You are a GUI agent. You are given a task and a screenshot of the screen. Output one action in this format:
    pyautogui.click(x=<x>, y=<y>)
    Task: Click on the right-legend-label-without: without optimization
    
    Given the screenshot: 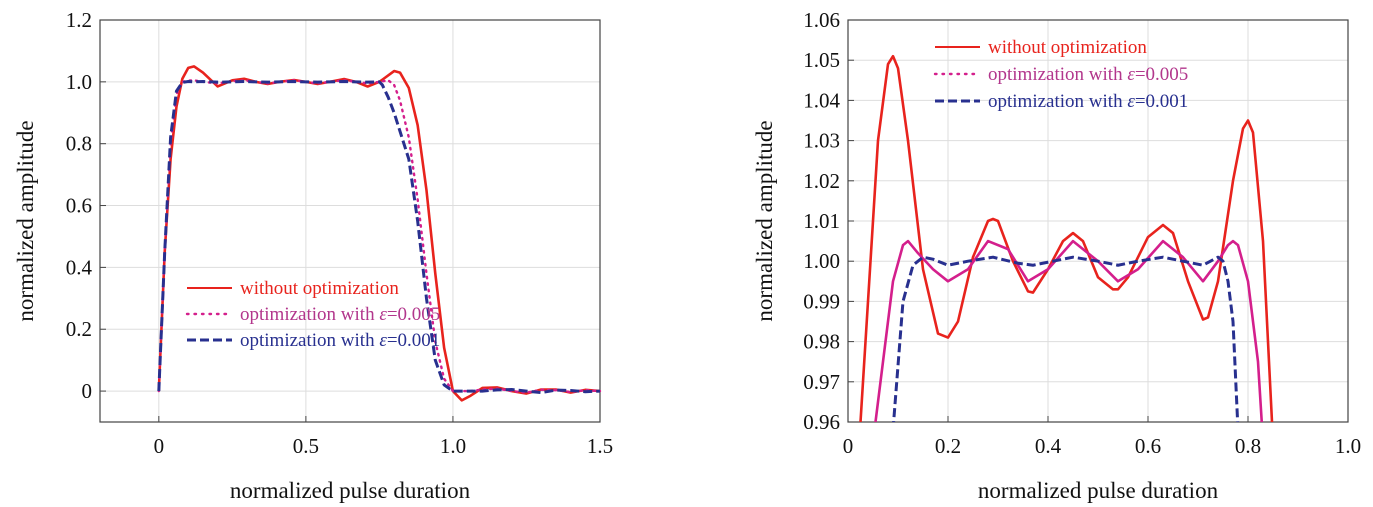 What is the action you would take?
    pyautogui.click(x=1067, y=47)
    